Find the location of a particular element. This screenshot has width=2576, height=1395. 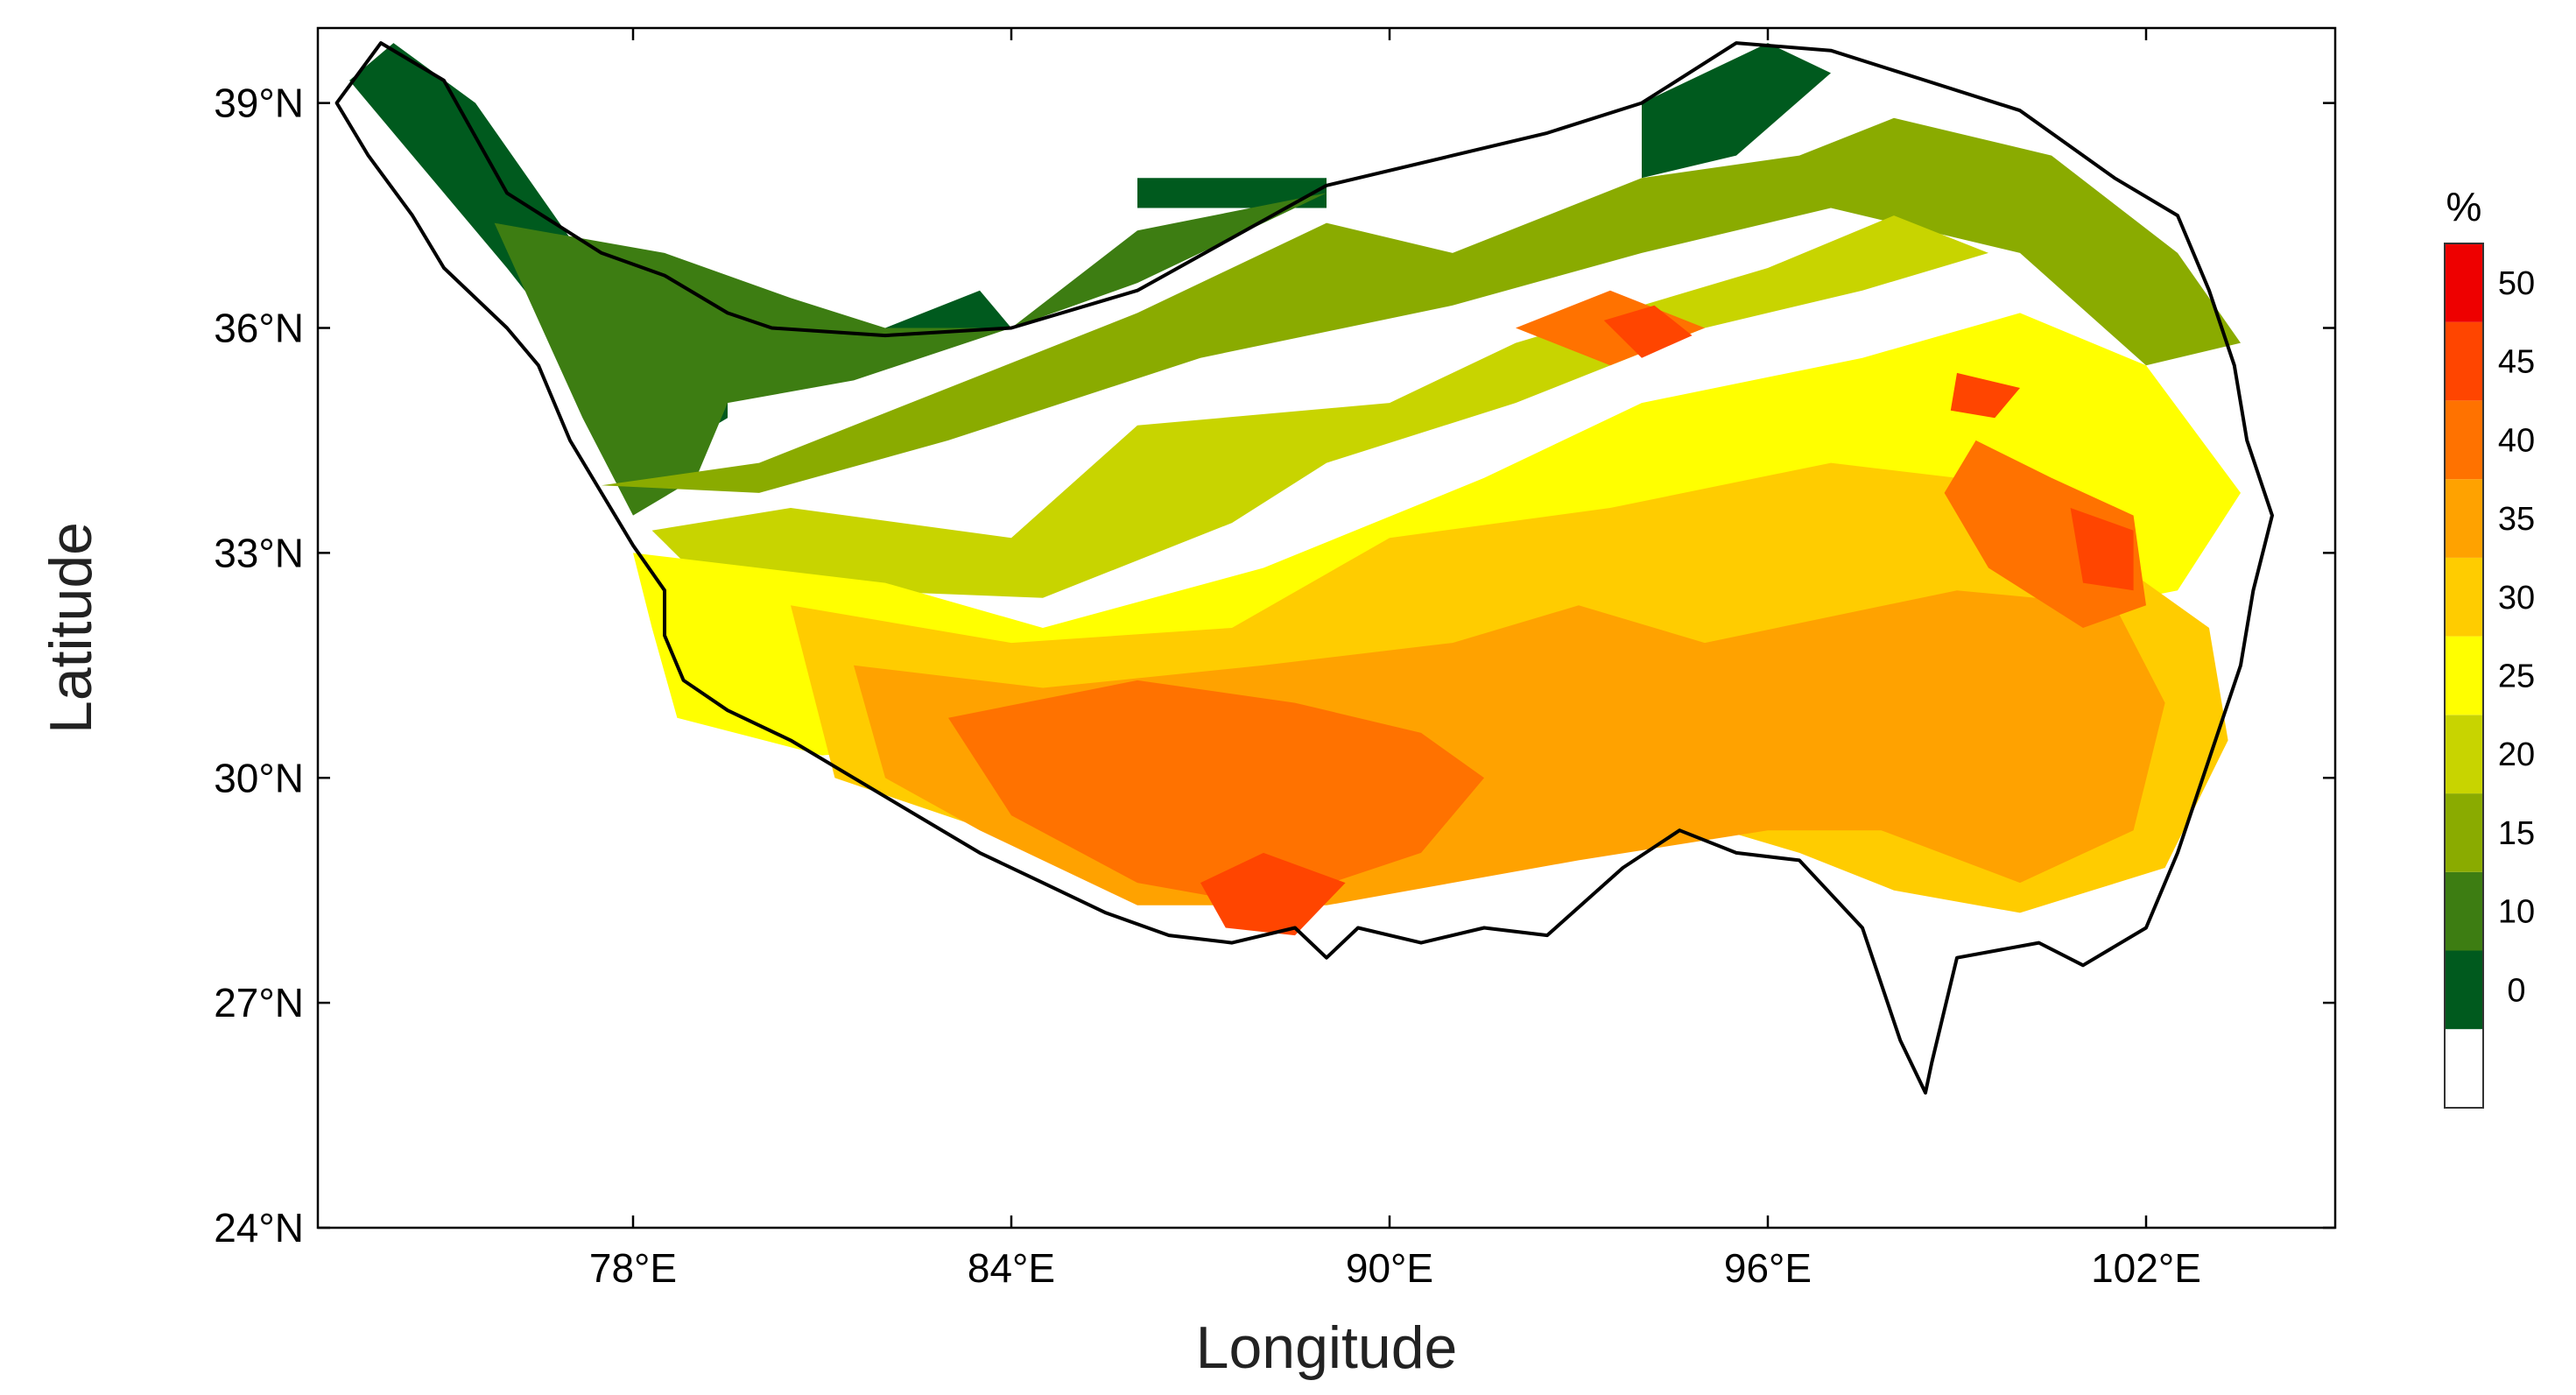

y-axis-title: Latitude is located at coordinates (71, 628).